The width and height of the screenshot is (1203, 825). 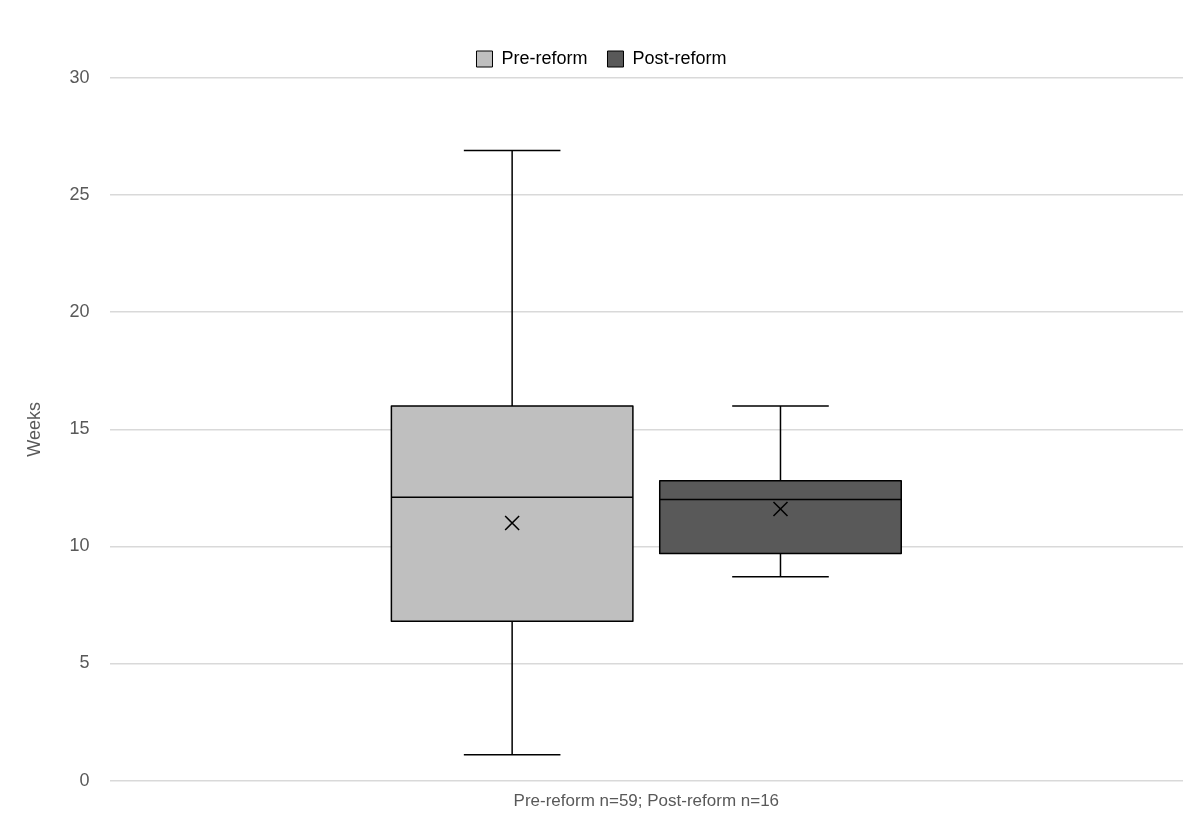 What do you see at coordinates (646, 801) in the screenshot?
I see `x-tick-label: Pre-reform n=59; Post-reform n=16` at bounding box center [646, 801].